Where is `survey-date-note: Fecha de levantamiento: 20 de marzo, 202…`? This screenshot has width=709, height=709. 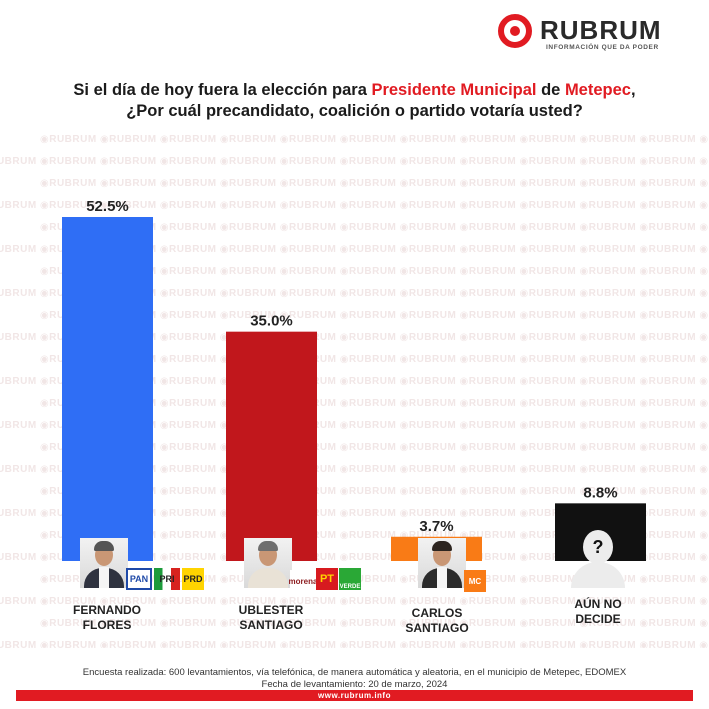 survey-date-note: Fecha de levantamiento: 20 de marzo, 202… is located at coordinates (354, 684).